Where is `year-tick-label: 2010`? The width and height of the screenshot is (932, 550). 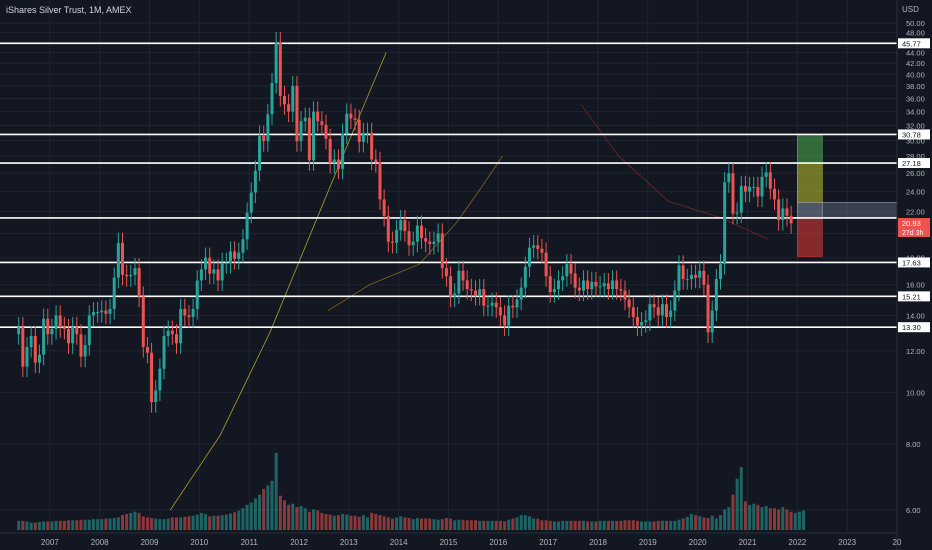 year-tick-label: 2010 is located at coordinates (199, 542).